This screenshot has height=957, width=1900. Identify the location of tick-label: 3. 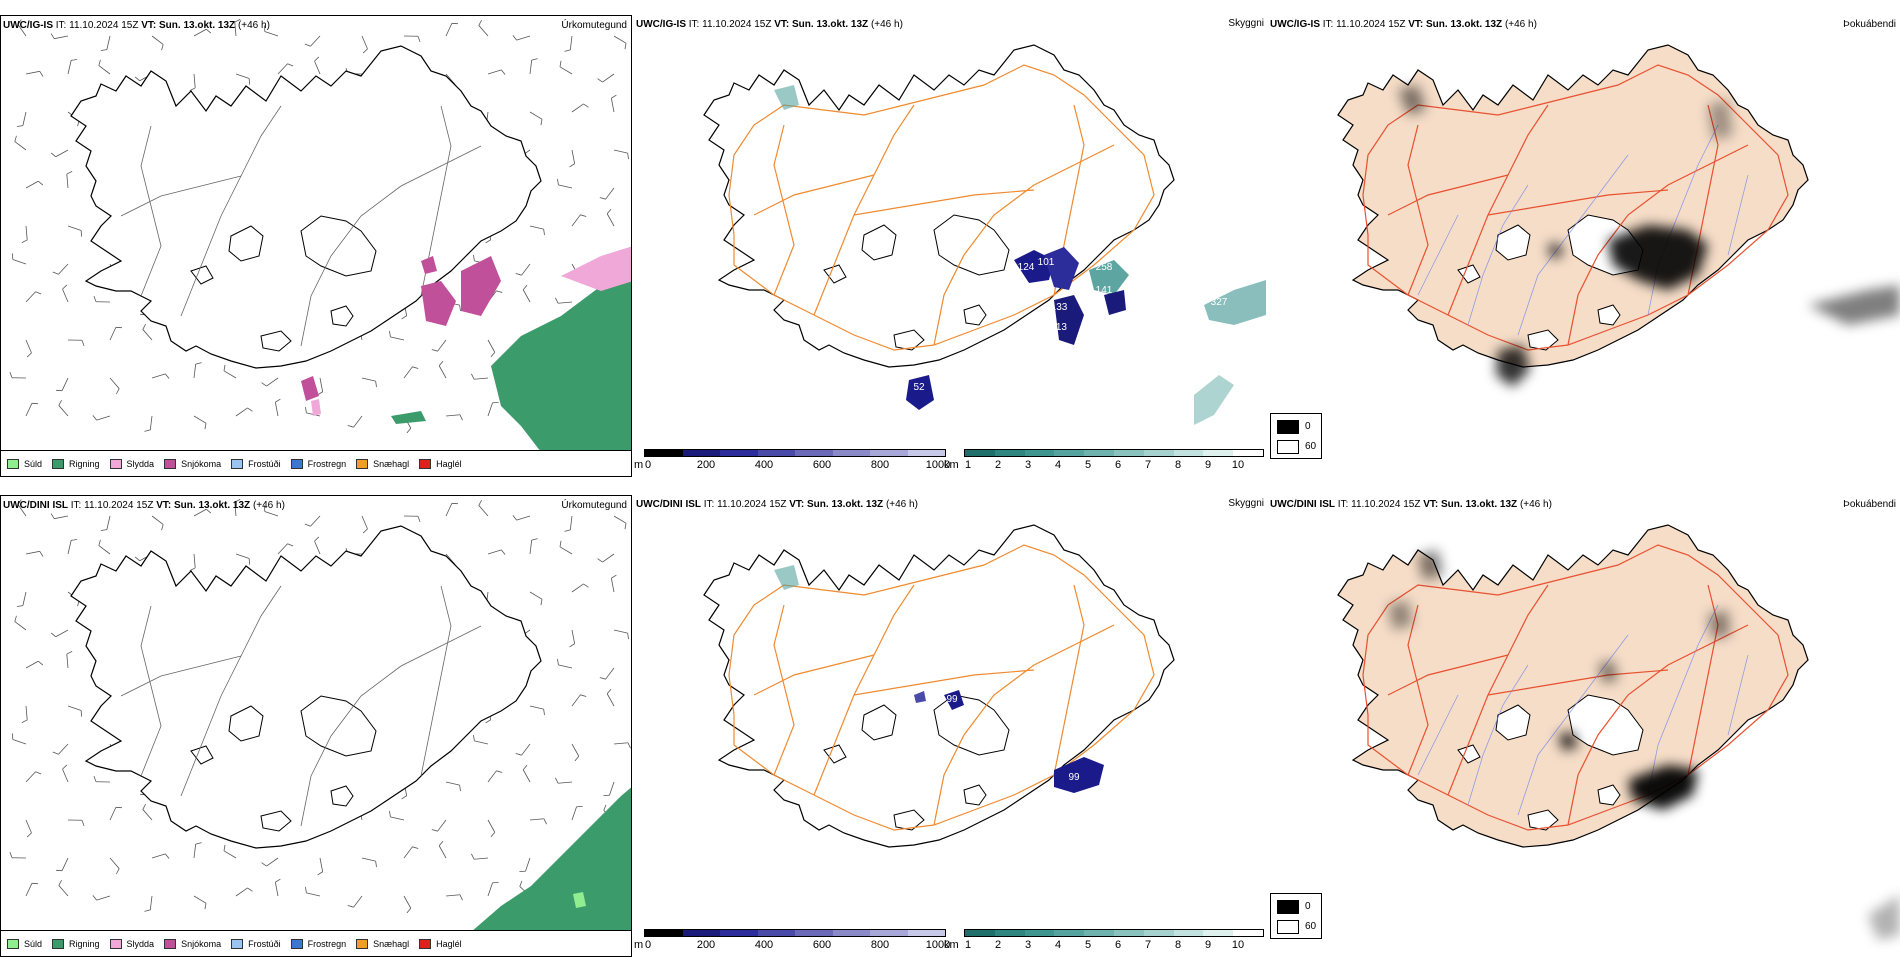
(1028, 465).